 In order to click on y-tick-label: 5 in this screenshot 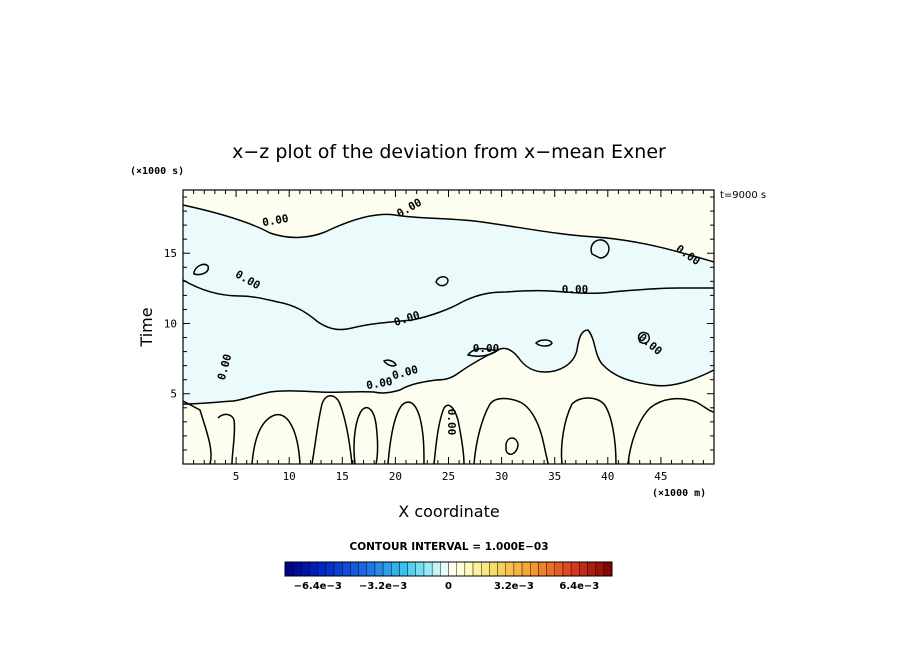, I will do `click(173, 394)`.